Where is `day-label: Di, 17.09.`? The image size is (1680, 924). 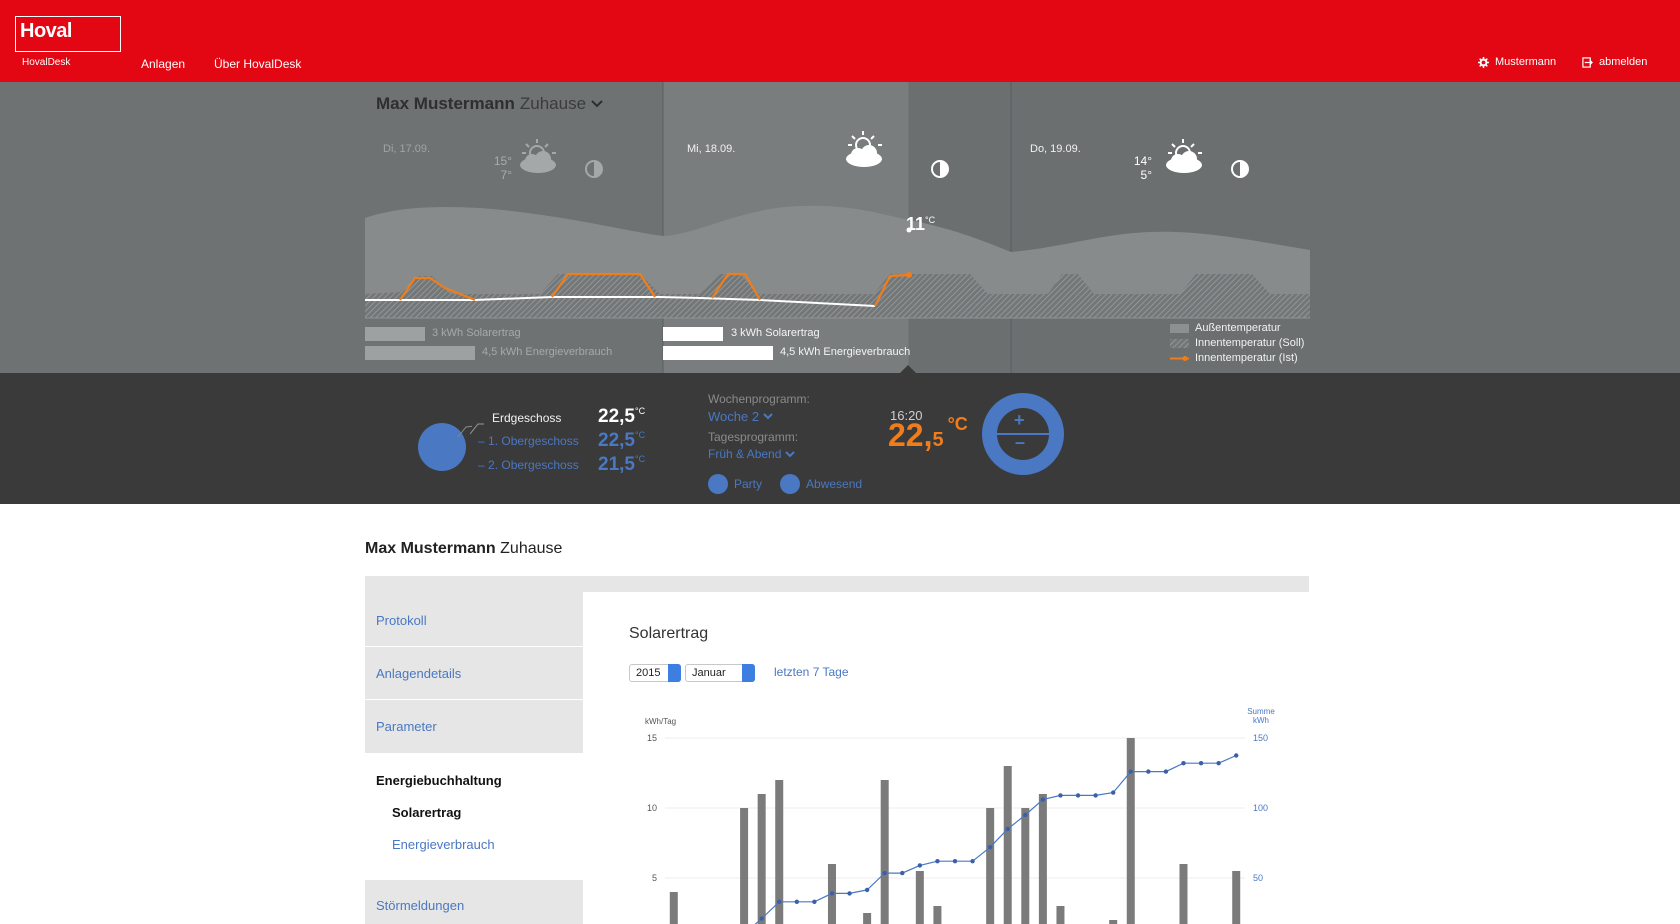
day-label: Di, 17.09. is located at coordinates (407, 149).